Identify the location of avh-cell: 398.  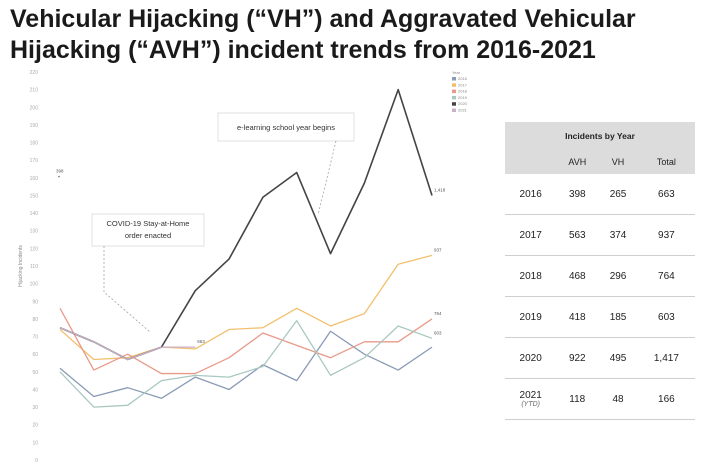
(577, 194).